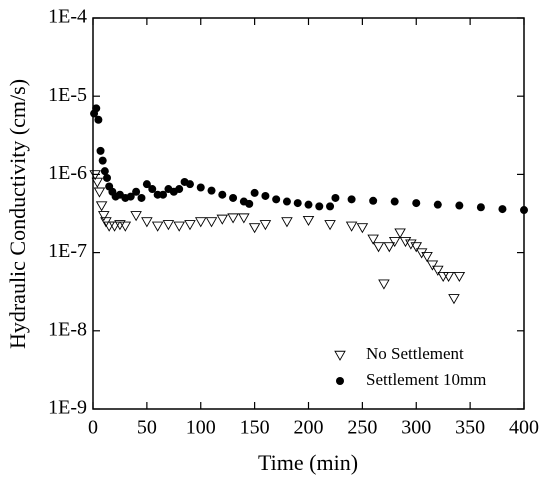 The height and width of the screenshot is (486, 550). What do you see at coordinates (308, 462) in the screenshot?
I see `x-axis-title: Time (min)` at bounding box center [308, 462].